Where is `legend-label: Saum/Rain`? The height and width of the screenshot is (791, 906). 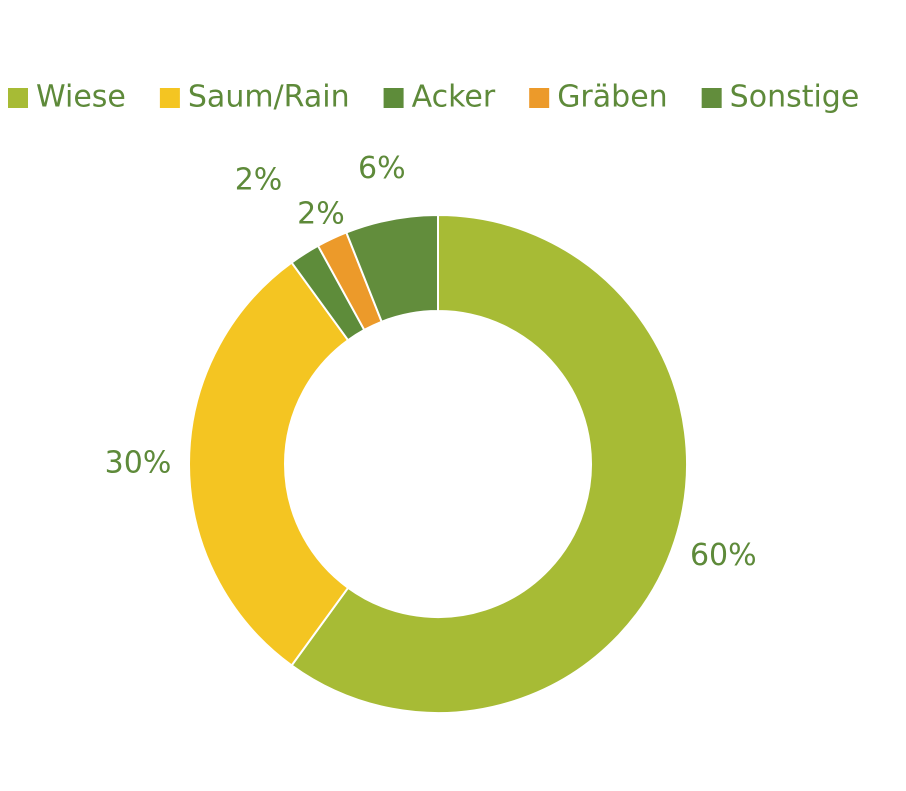
legend-label: Saum/Rain is located at coordinates (269, 97).